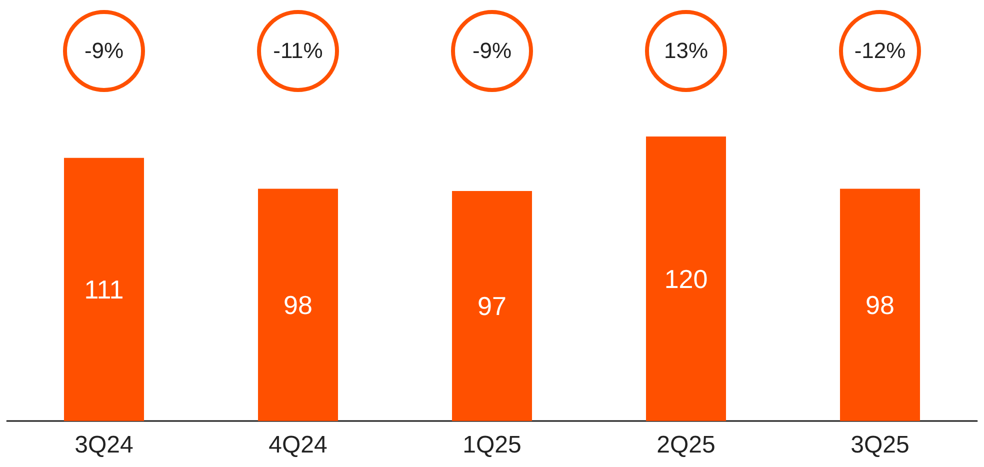 The width and height of the screenshot is (984, 467). What do you see at coordinates (298, 445) in the screenshot?
I see `x-tick-label: 4Q24` at bounding box center [298, 445].